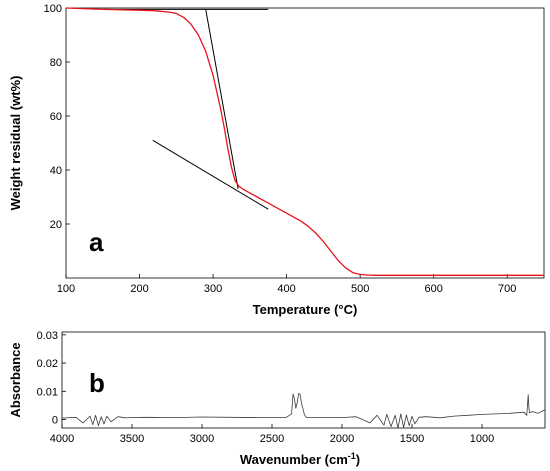 Image resolution: width=550 pixels, height=471 pixels. Describe the element at coordinates (56, 225) in the screenshot. I see `tga-y-tick-label: 20` at that location.